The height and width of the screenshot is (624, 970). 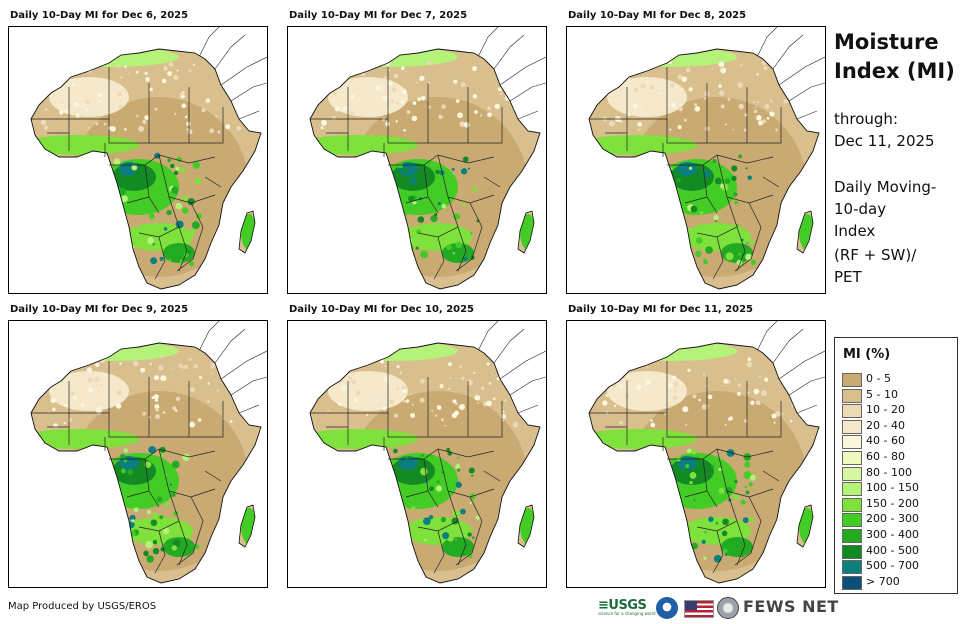 What do you see at coordinates (875, 255) in the screenshot?
I see `formula-line1: (RF + SW)/` at bounding box center [875, 255].